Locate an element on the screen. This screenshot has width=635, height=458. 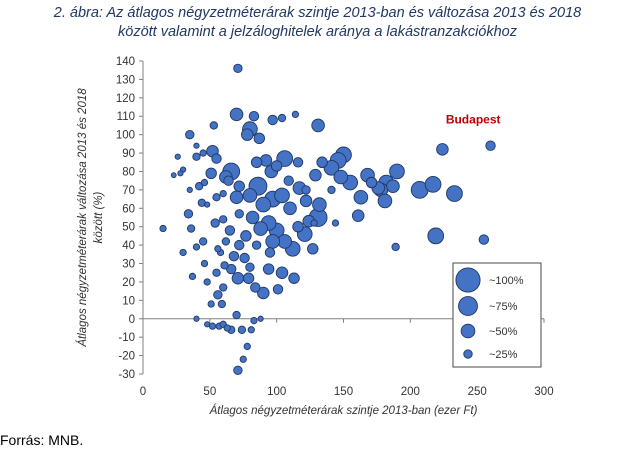
y-tick-label: 50 is located at coordinates (128, 228).